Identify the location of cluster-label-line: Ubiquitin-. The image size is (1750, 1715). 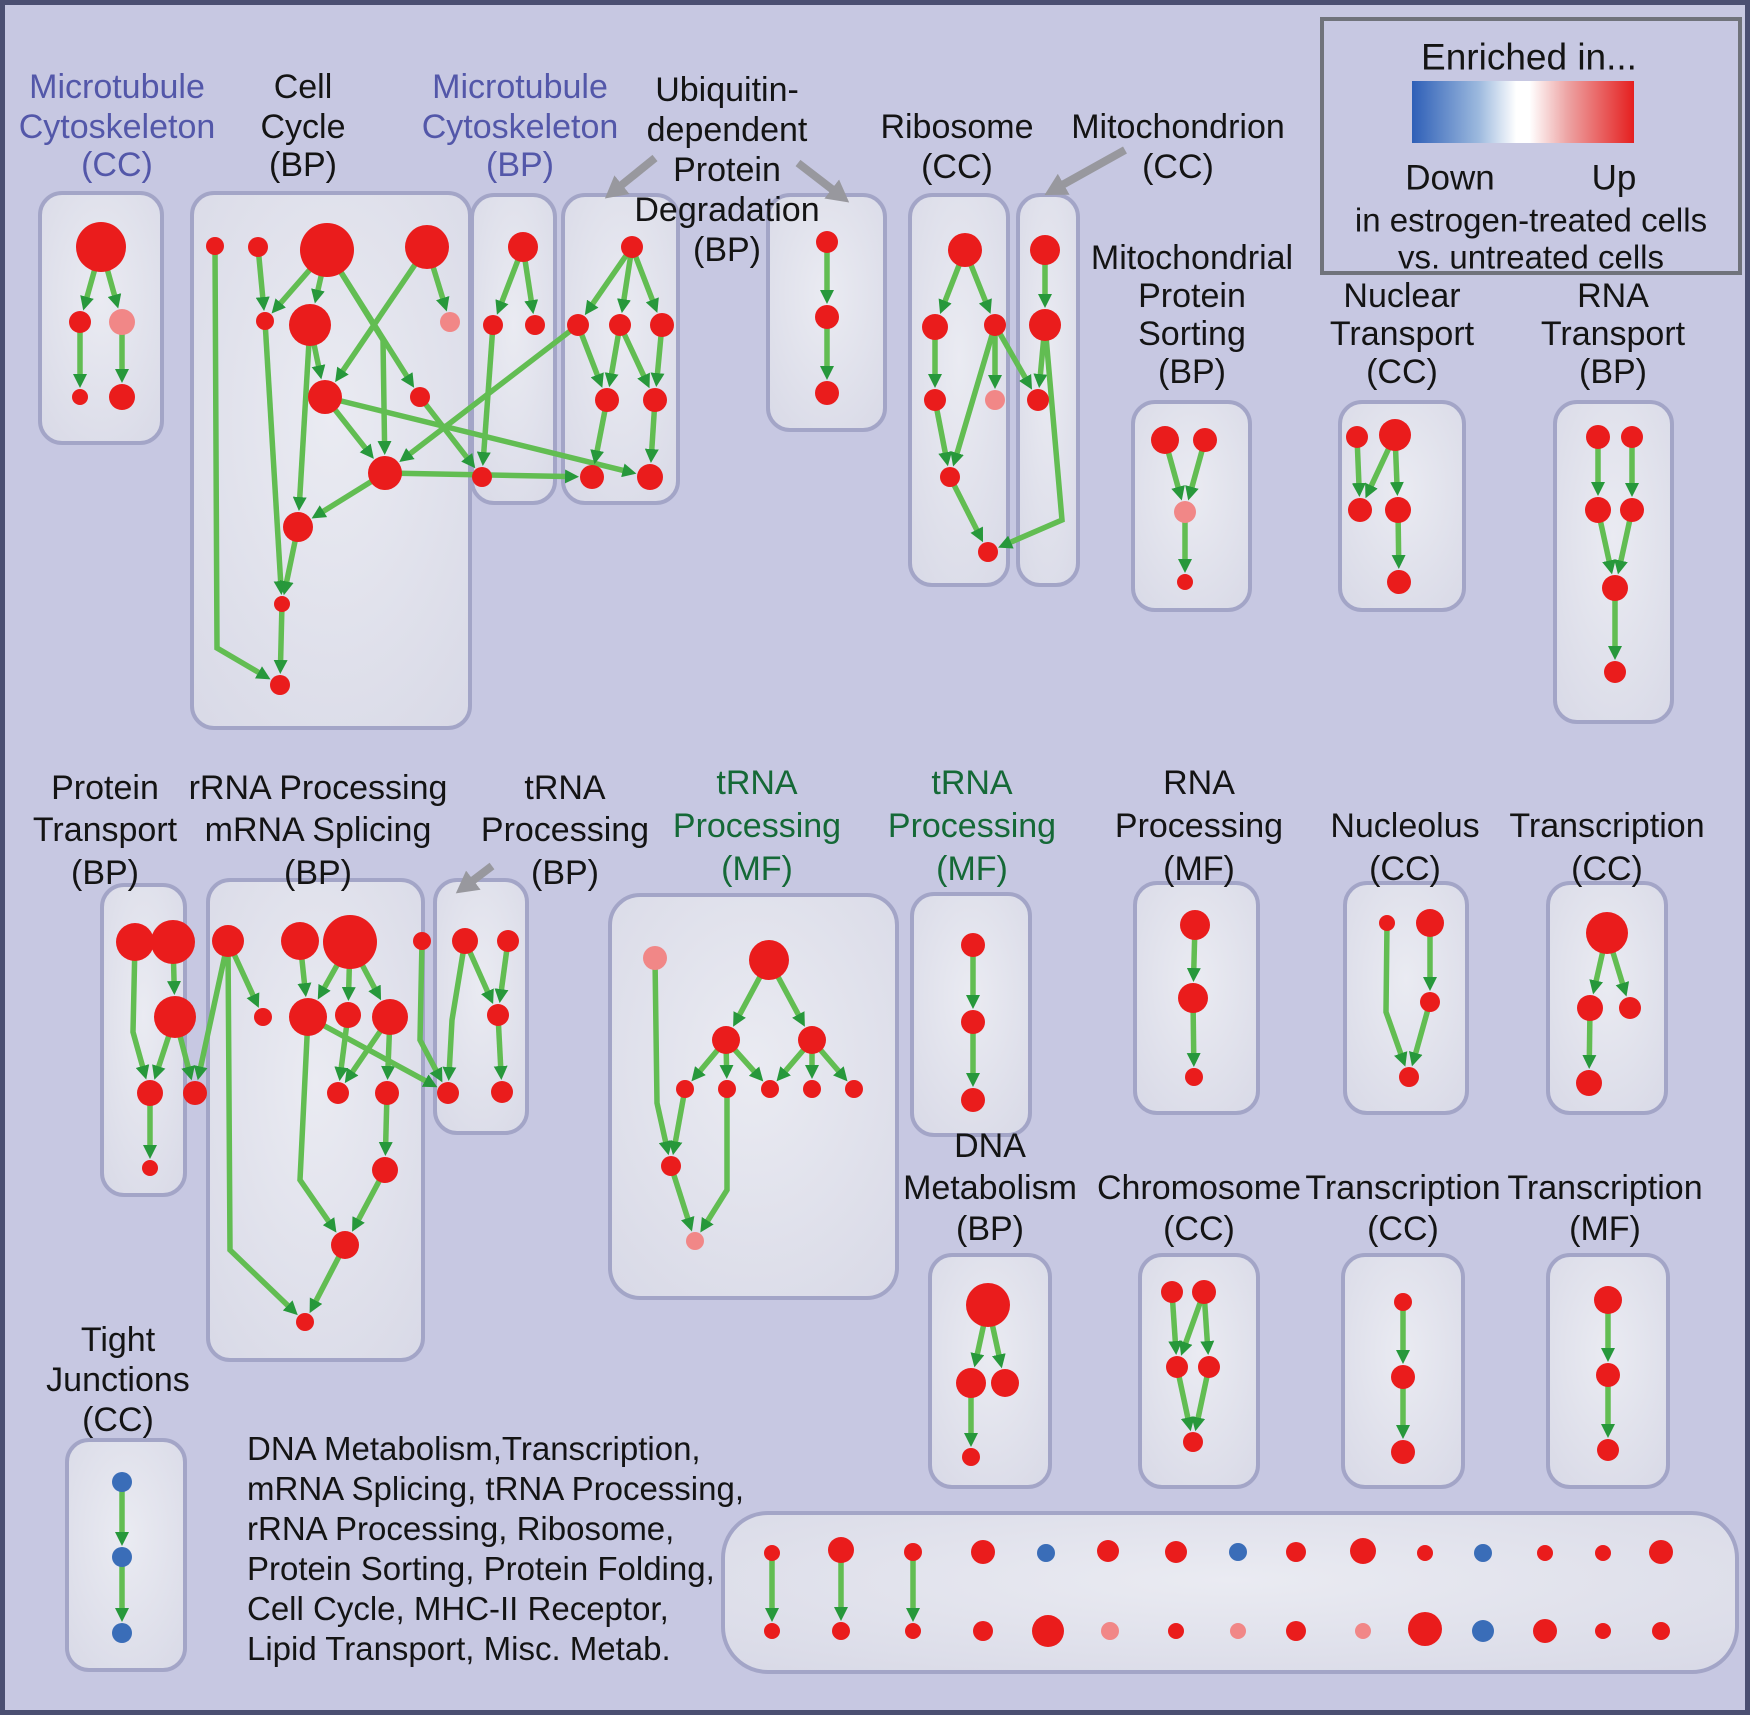
(727, 90).